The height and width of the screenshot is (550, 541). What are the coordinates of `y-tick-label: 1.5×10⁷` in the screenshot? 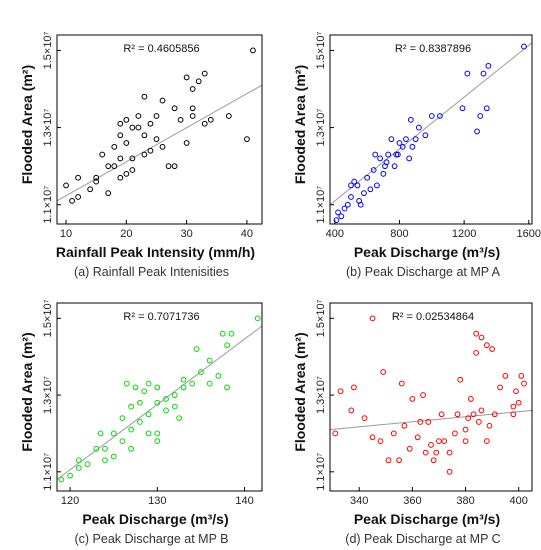 It's located at (48, 50).